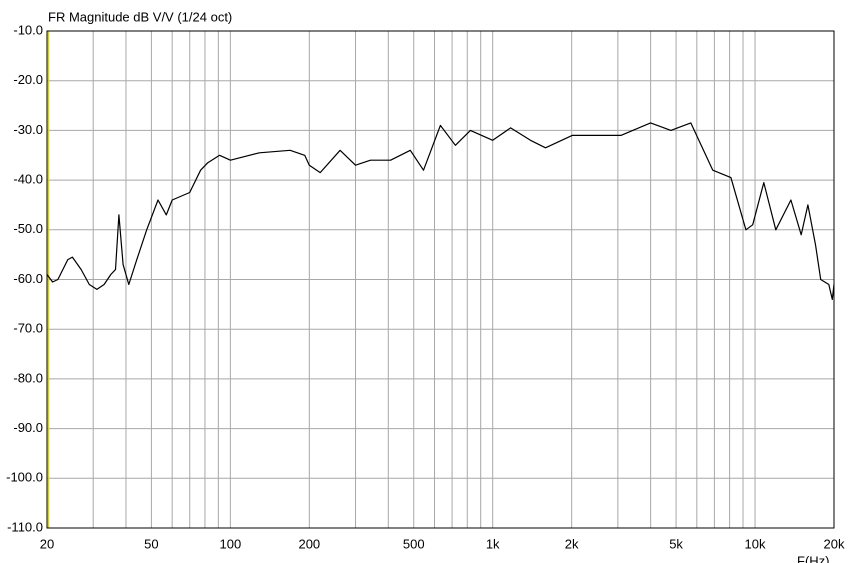 This screenshot has height=563, width=848. What do you see at coordinates (572, 543) in the screenshot?
I see `x-tick-label: 2k` at bounding box center [572, 543].